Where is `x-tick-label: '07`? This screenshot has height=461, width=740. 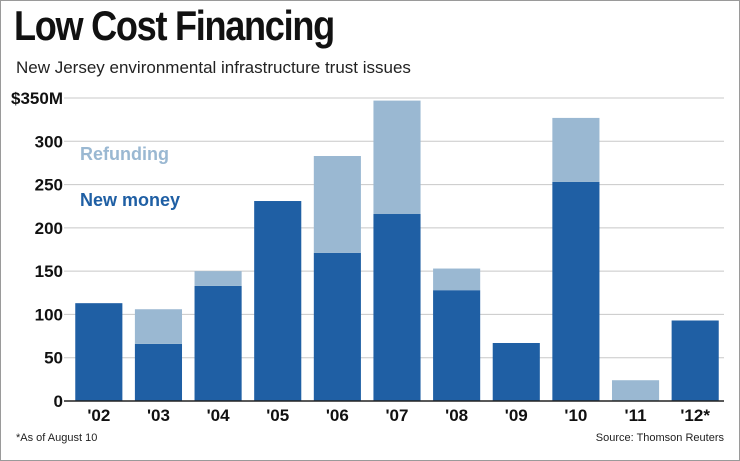 x-tick-label: '07 is located at coordinates (397, 415).